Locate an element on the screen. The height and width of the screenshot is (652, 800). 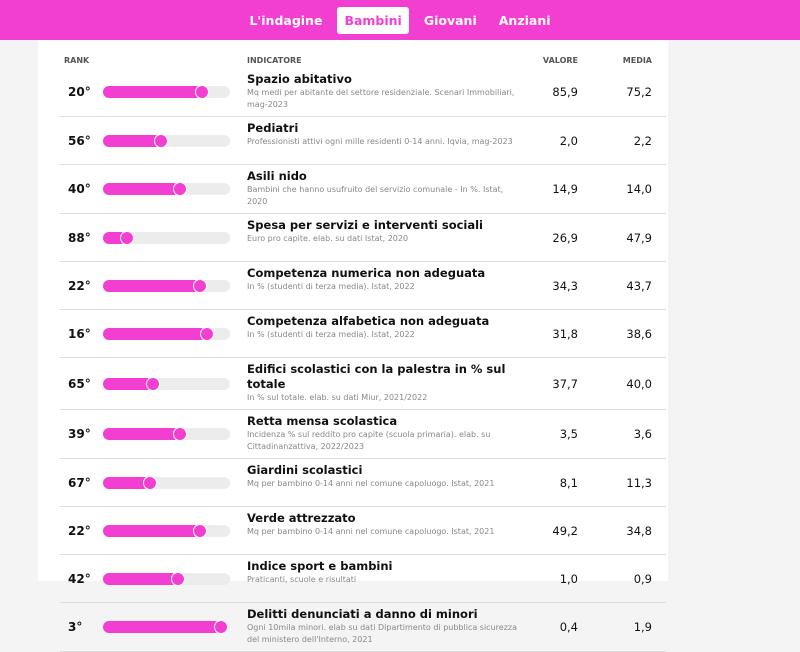
rank: 16° is located at coordinates (79, 333).